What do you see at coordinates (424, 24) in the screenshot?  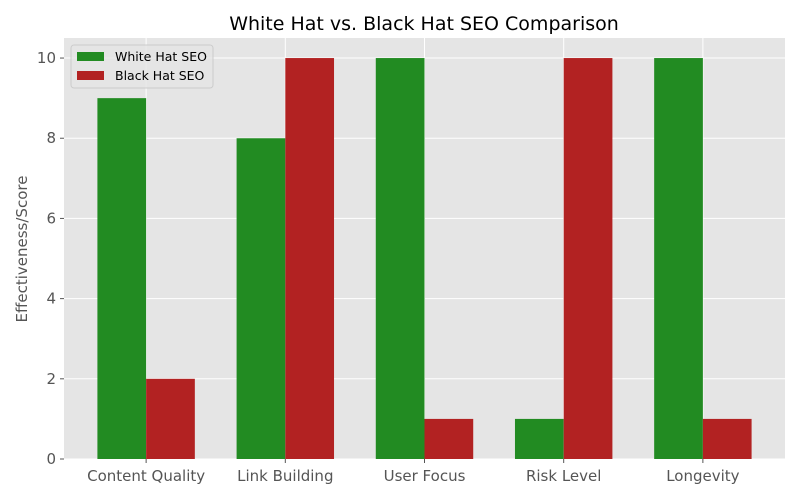 I see `chart-title: White Hat vs. Black Hat SEO Comparison` at bounding box center [424, 24].